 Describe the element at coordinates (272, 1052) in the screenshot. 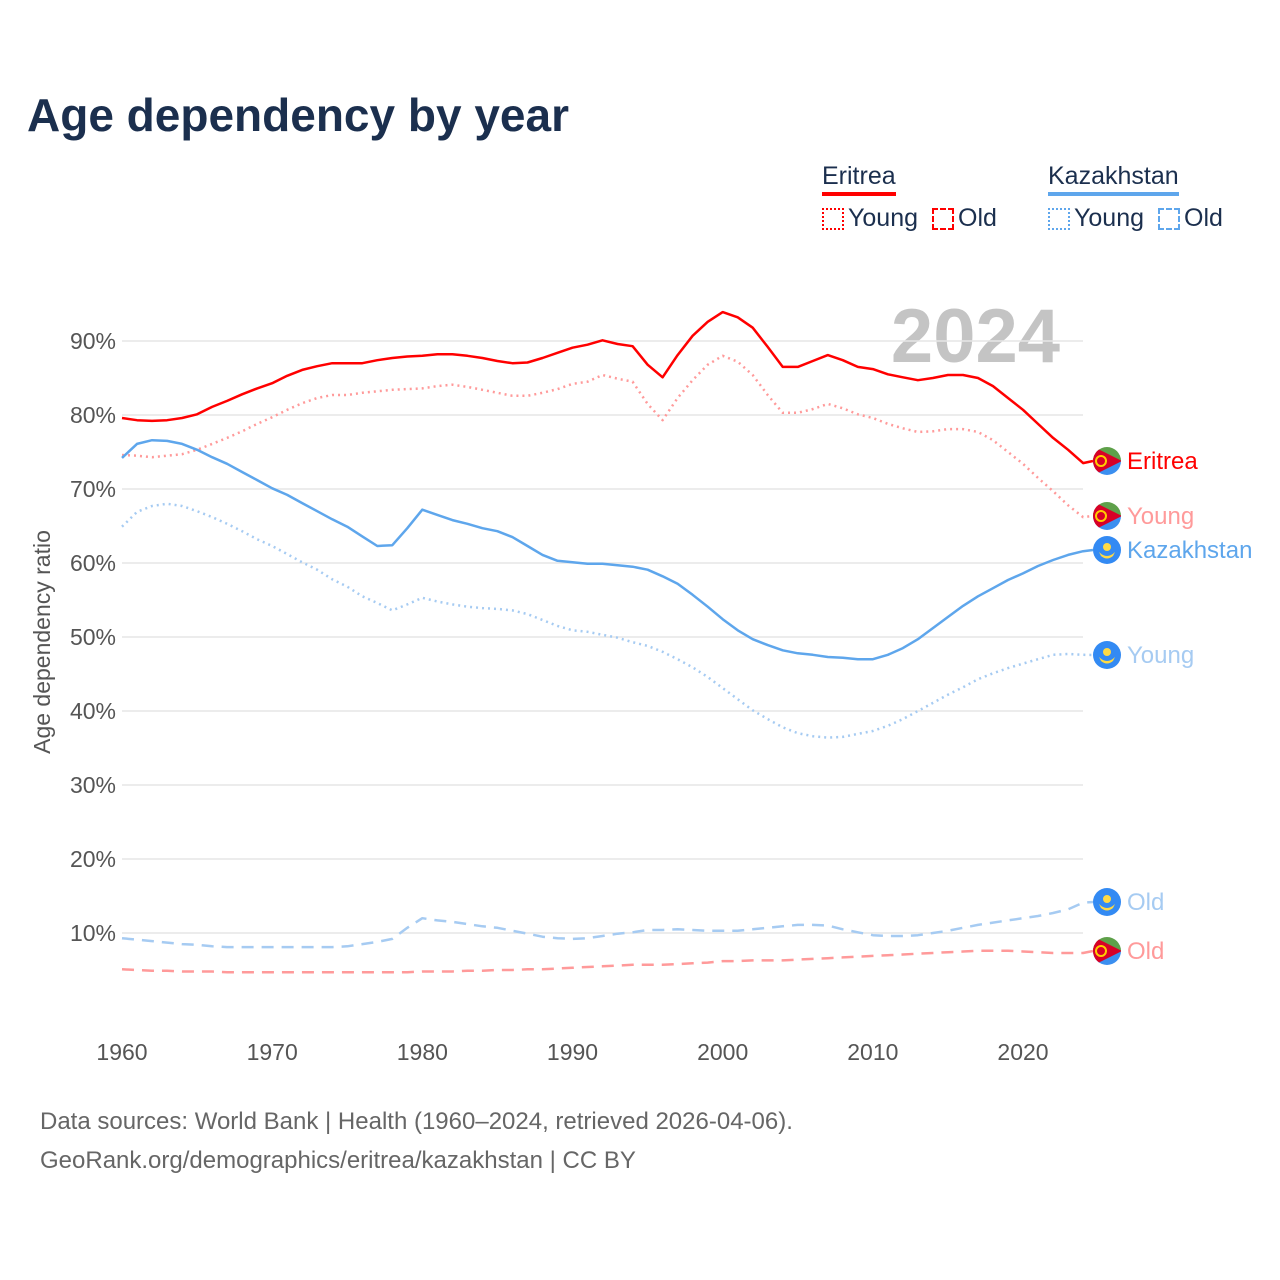

I see `x-tick-label: 1970` at that location.